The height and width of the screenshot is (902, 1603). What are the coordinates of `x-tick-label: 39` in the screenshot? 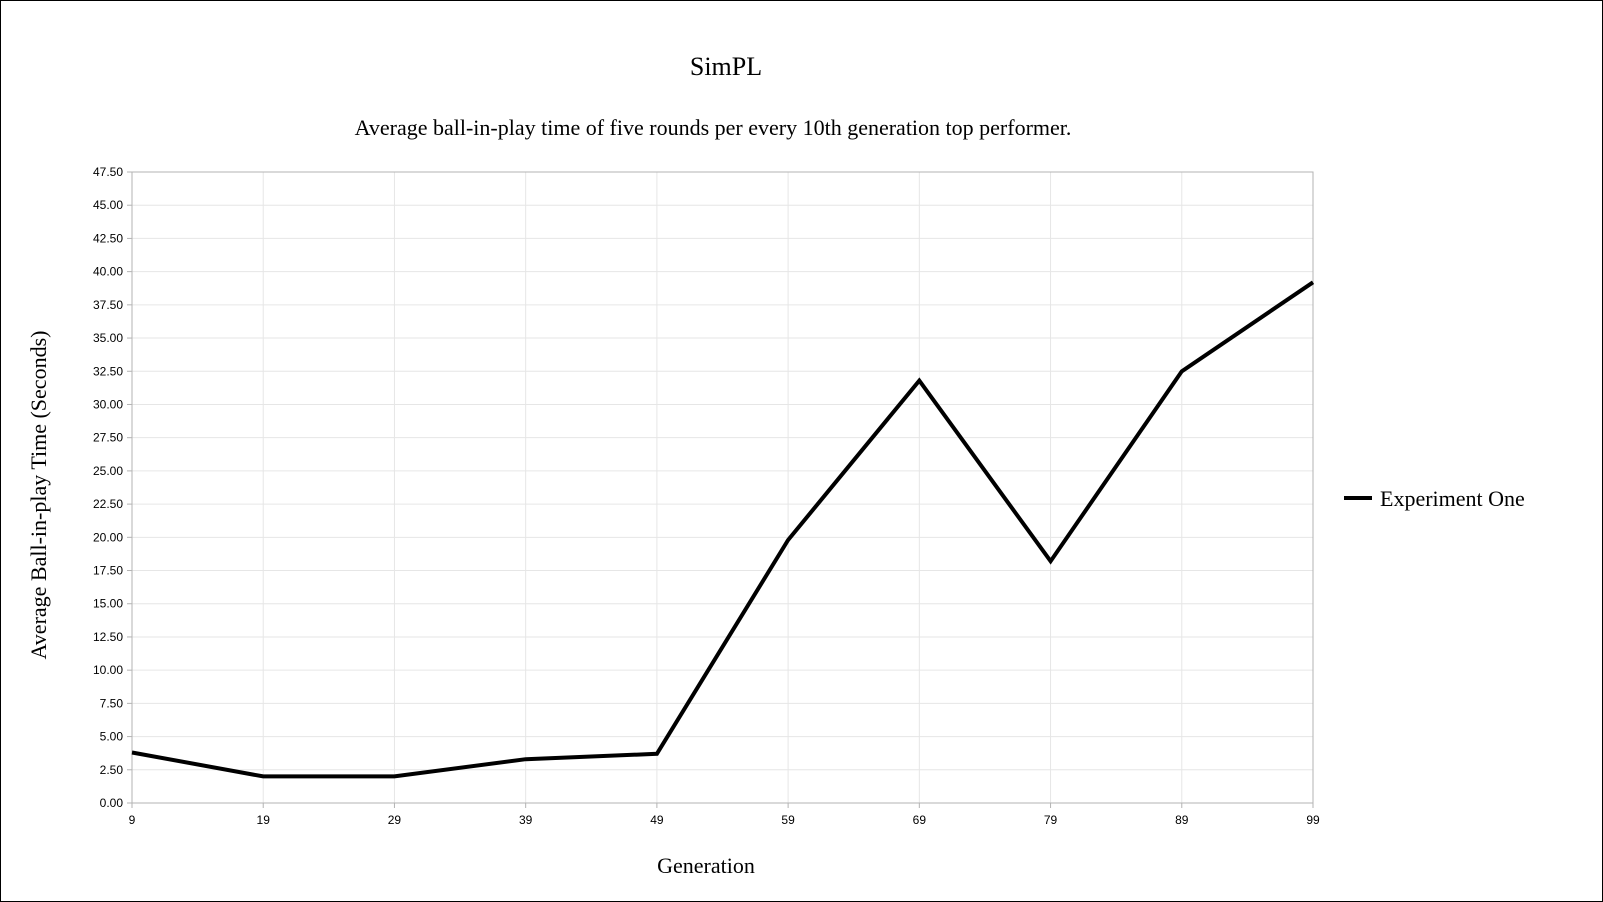 It's located at (526, 820).